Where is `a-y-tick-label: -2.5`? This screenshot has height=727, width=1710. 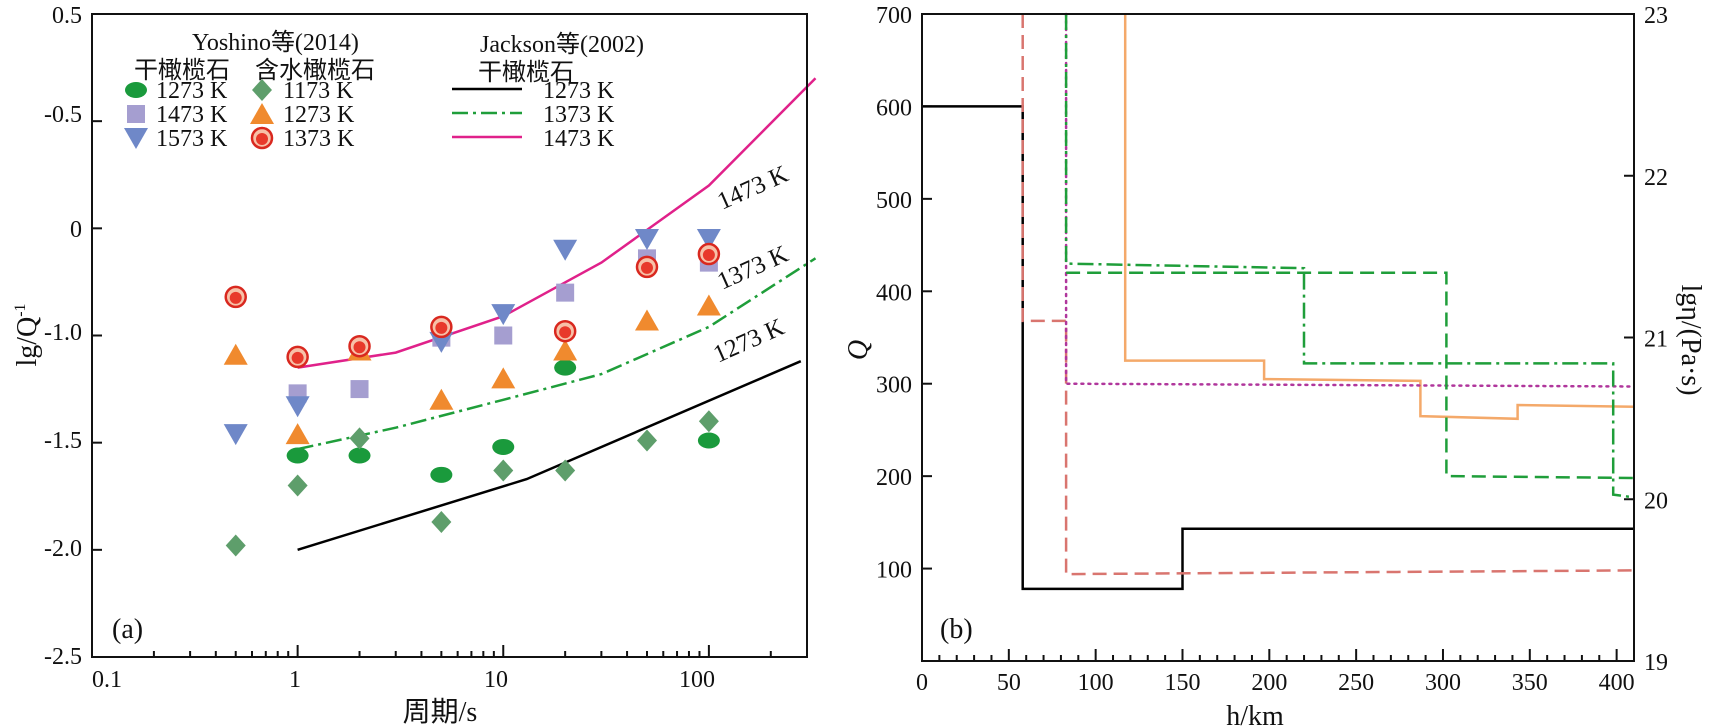 a-y-tick-label: -2.5 is located at coordinates (63, 657).